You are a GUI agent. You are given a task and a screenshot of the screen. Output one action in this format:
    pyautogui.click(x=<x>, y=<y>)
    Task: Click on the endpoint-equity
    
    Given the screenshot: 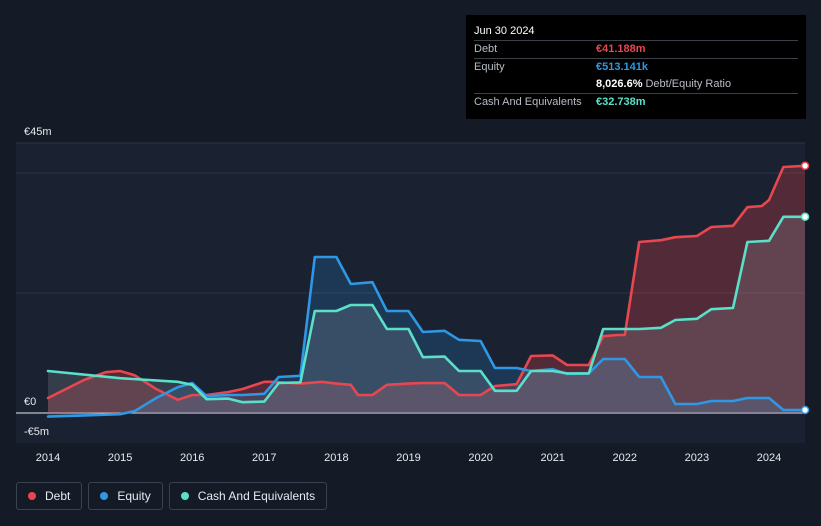 What is the action you would take?
    pyautogui.click(x=805, y=410)
    